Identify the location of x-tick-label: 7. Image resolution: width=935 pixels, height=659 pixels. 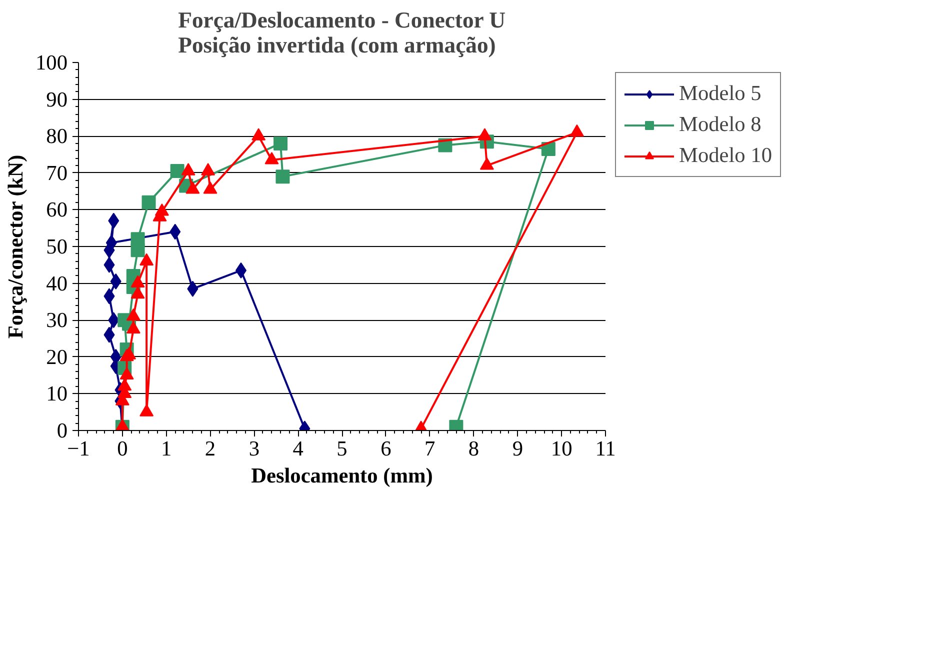
(430, 448).